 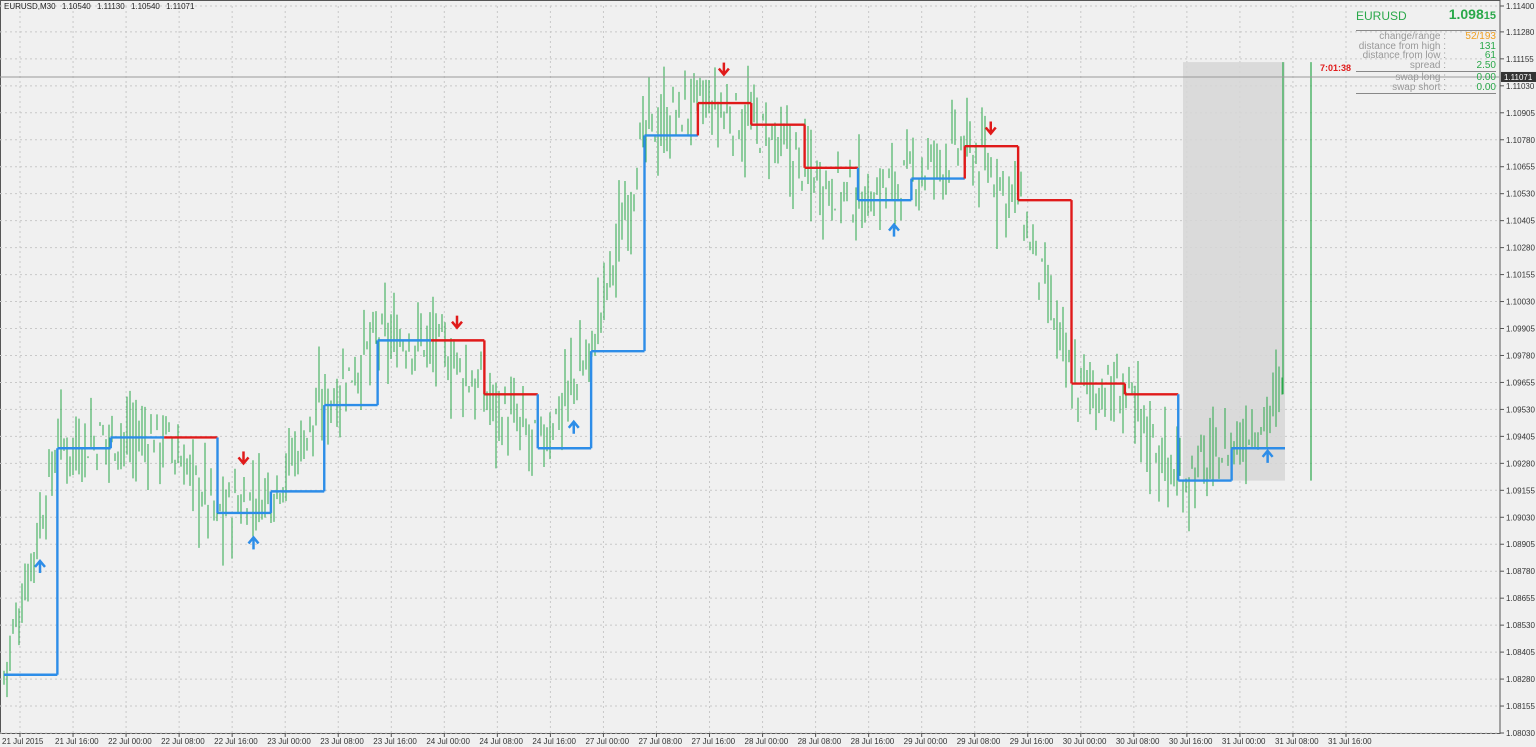 What do you see at coordinates (1490, 55) in the screenshot?
I see `info-value: 61` at bounding box center [1490, 55].